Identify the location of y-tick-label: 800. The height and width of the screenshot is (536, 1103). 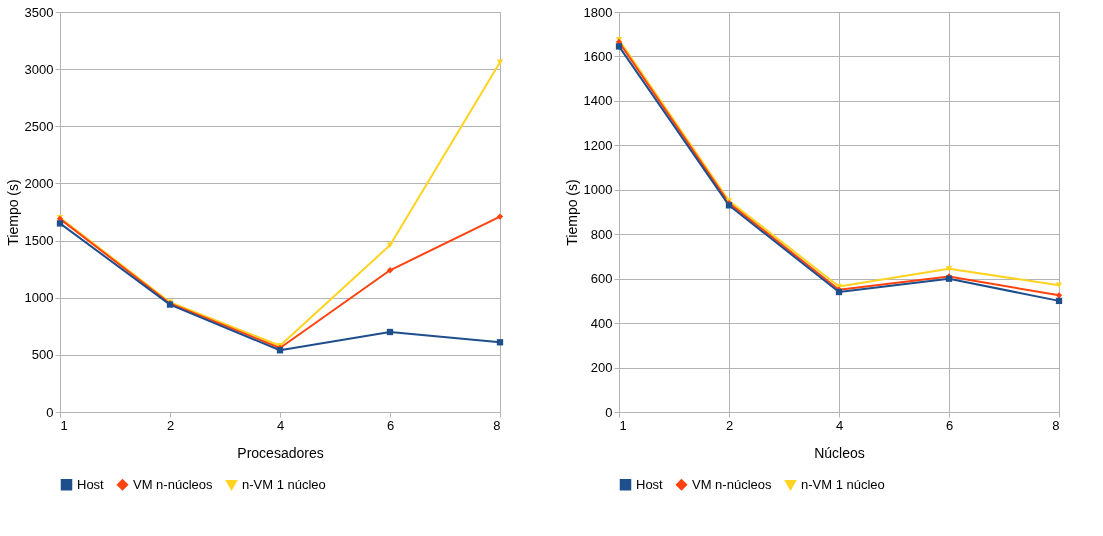
(601, 234).